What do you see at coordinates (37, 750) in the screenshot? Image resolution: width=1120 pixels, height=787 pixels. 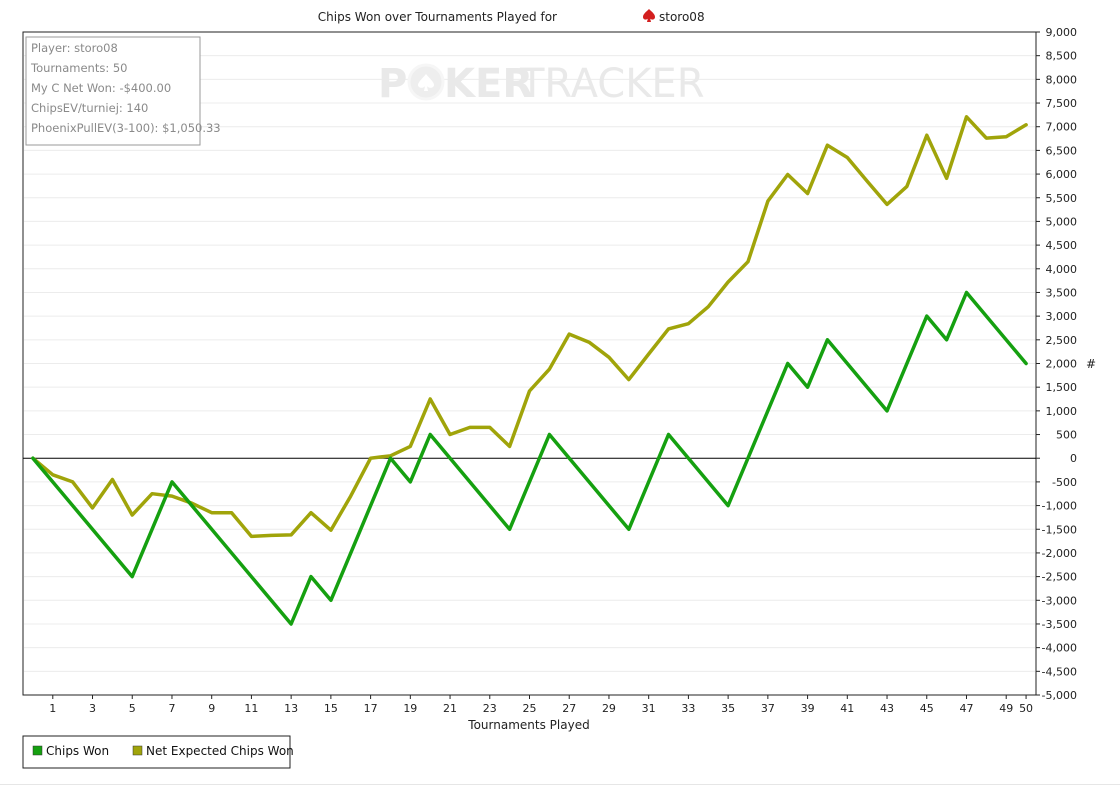 I see `legend-swatch-chips-won` at bounding box center [37, 750].